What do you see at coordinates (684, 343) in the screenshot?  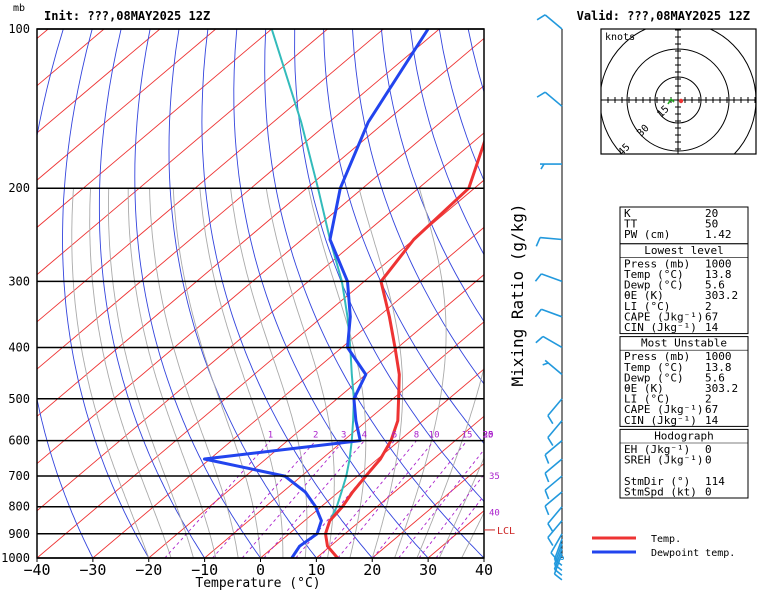 I see `index-section-title: Most Unstable` at bounding box center [684, 343].